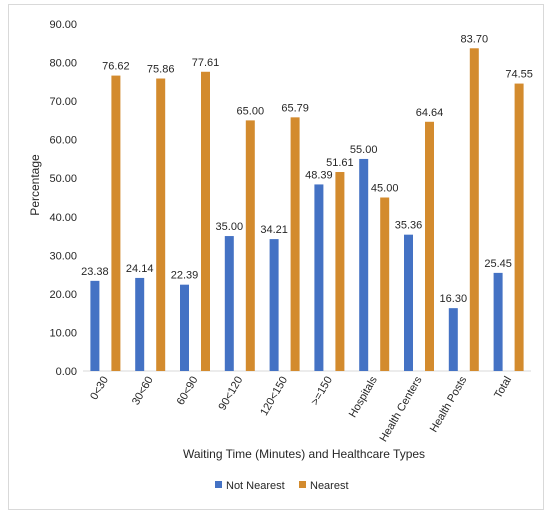 The width and height of the screenshot is (550, 516). What do you see at coordinates (63, 218) in the screenshot?
I see `y-tick-label: 40.00` at bounding box center [63, 218].